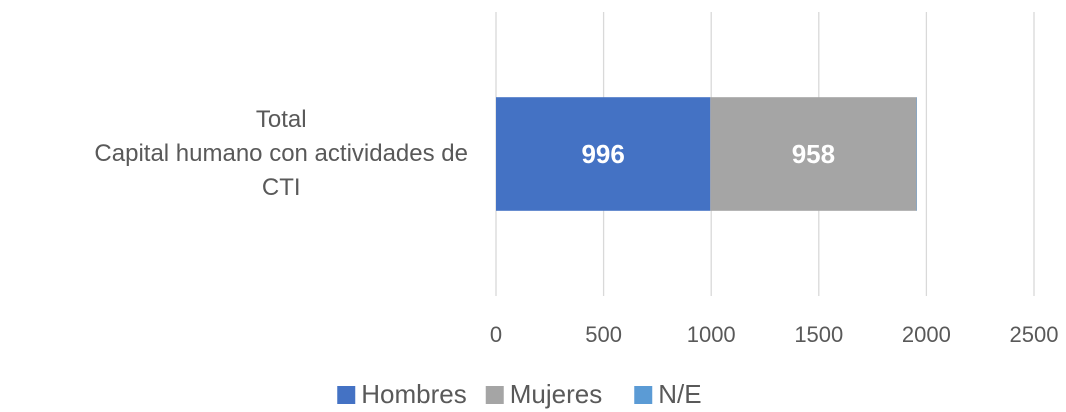 Image resolution: width=1066 pixels, height=412 pixels. I want to click on x-tick-label: 2500, so click(1034, 334).